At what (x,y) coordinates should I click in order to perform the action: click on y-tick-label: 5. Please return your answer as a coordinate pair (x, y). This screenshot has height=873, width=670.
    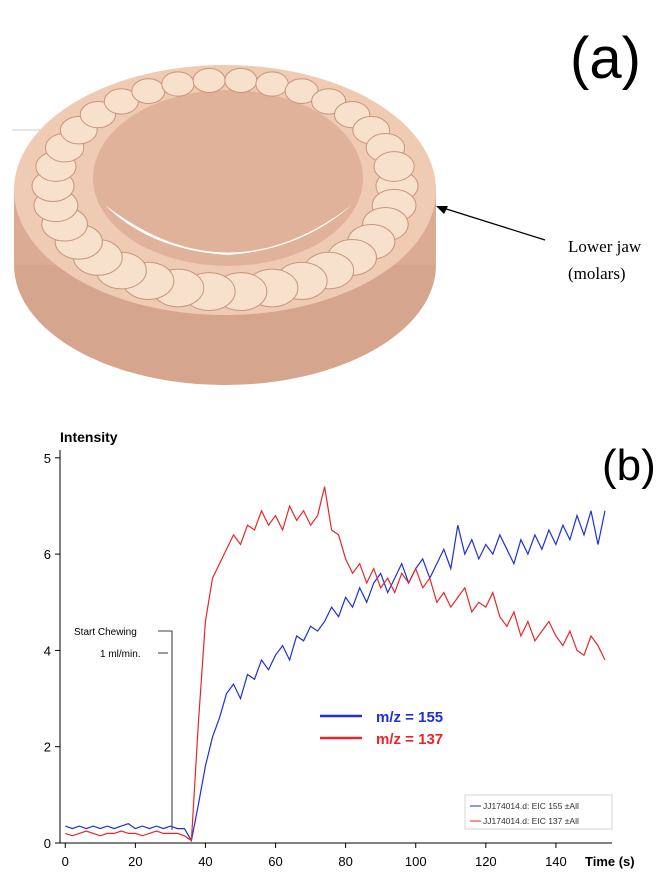
    Looking at the image, I should click on (47, 458).